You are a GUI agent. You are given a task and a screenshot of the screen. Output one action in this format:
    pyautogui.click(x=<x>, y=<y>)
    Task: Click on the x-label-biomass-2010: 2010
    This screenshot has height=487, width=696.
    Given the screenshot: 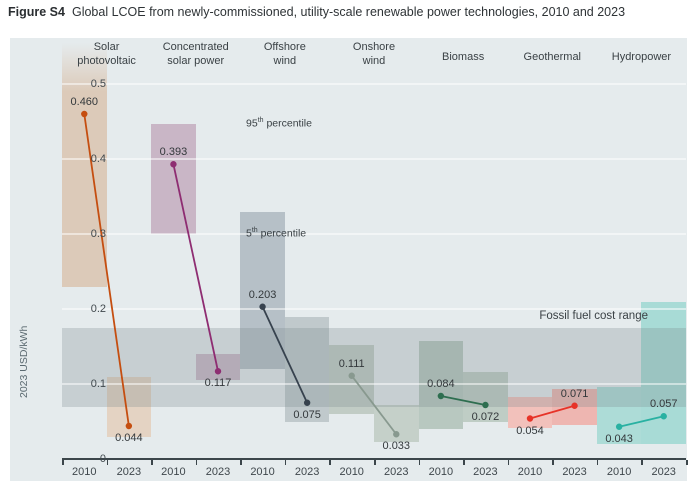 What is the action you would take?
    pyautogui.click(x=441, y=472)
    